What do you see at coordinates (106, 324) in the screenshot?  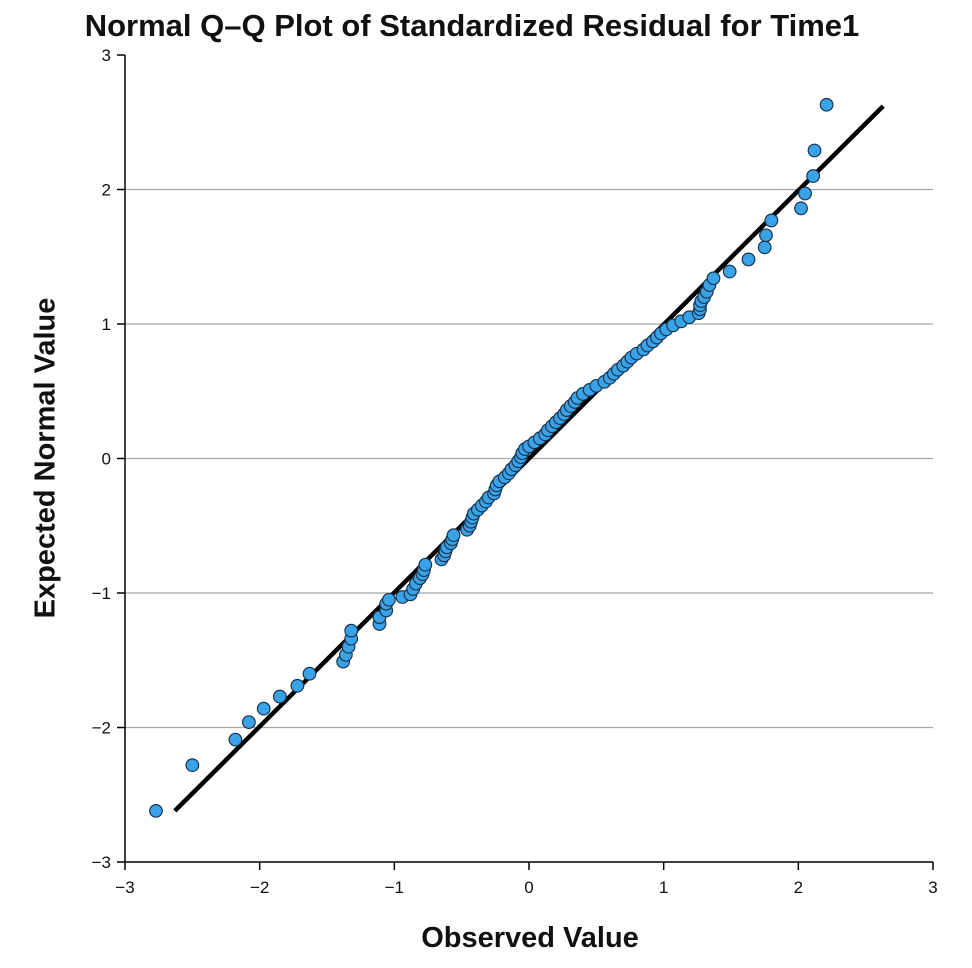 I see `y-tick-label: 1` at bounding box center [106, 324].